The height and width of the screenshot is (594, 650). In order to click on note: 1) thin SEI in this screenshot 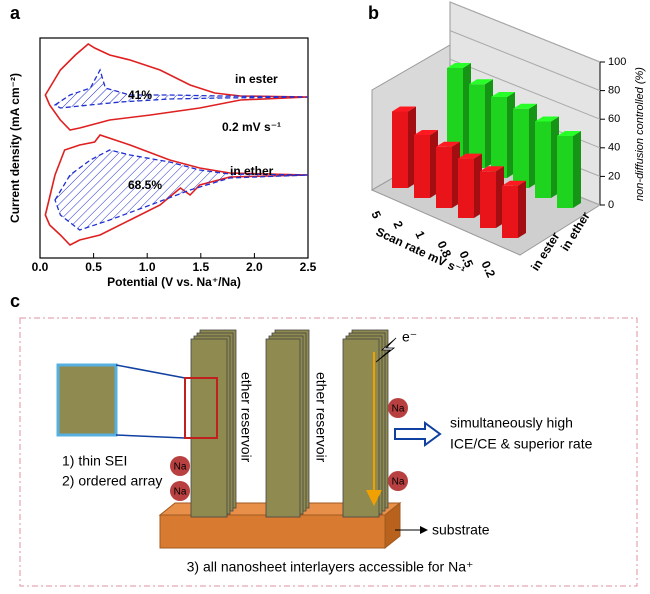, I will do `click(94, 461)`.